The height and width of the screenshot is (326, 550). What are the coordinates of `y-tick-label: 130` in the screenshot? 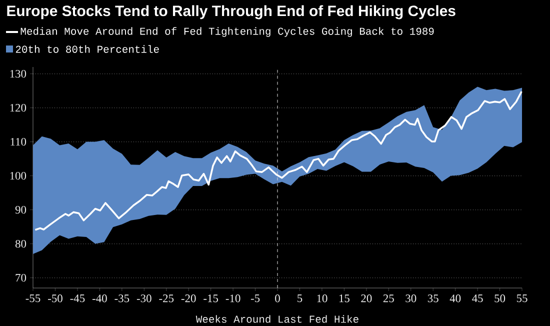 It's located at (18, 74).